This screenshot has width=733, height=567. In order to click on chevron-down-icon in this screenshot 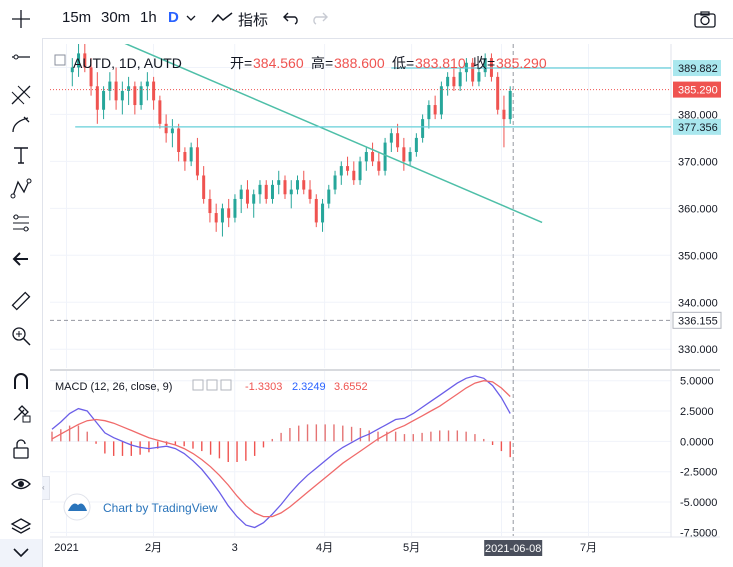, I will do `click(191, 18)`.